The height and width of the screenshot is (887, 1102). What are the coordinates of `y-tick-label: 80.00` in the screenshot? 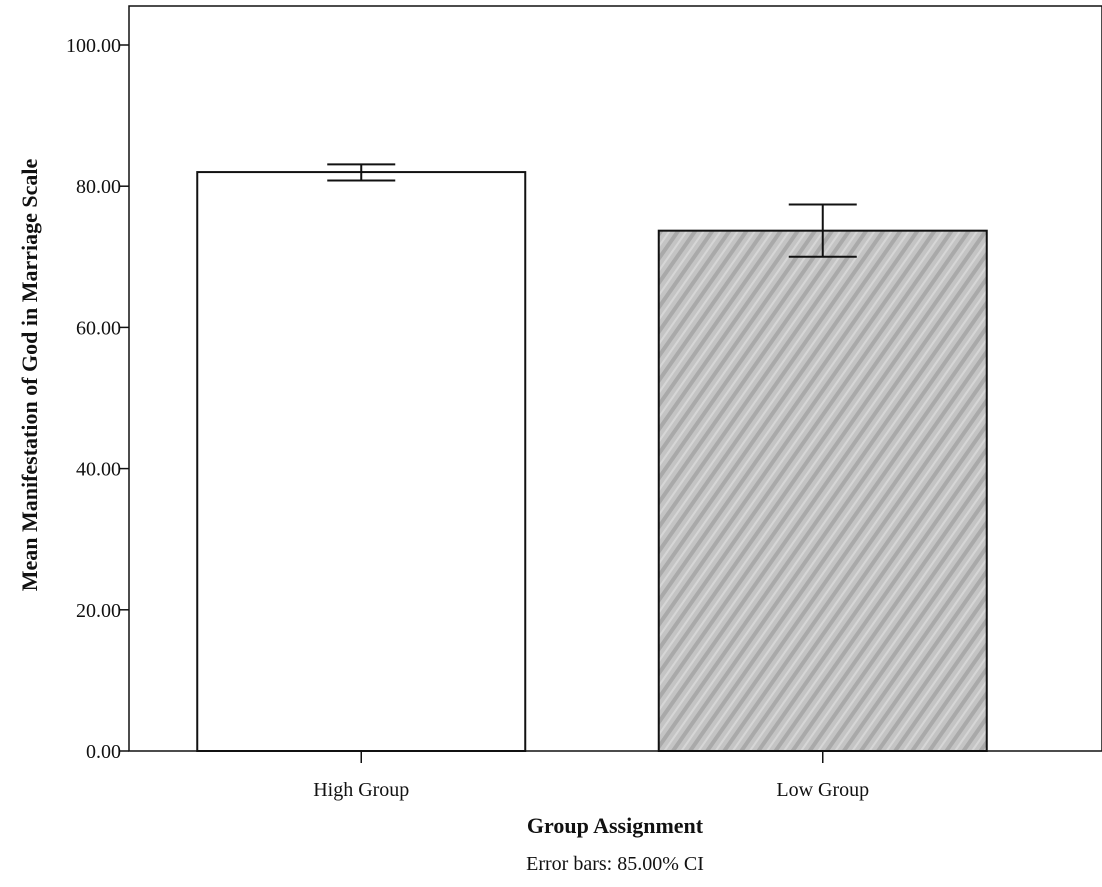 It's located at (98, 187).